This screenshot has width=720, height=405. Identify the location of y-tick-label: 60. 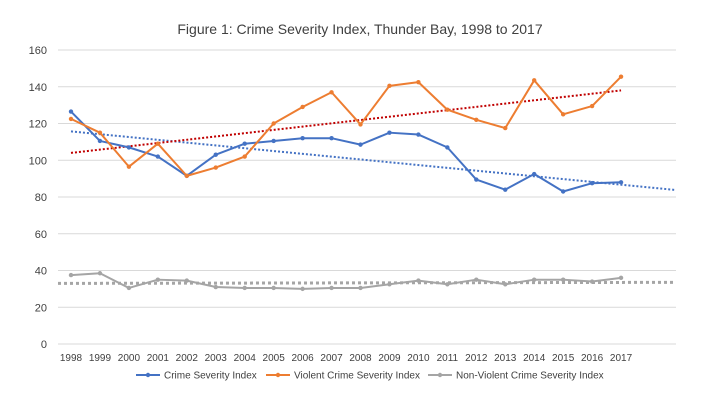
(41, 235).